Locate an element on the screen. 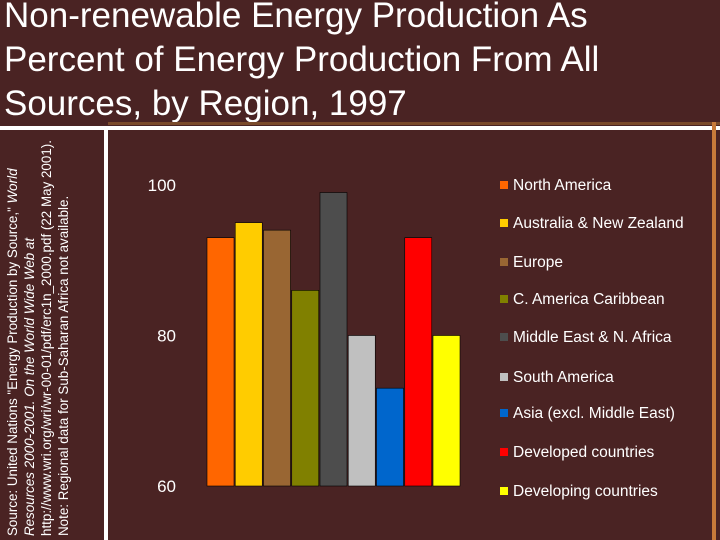  y-tick-label: 60 is located at coordinates (166, 486).